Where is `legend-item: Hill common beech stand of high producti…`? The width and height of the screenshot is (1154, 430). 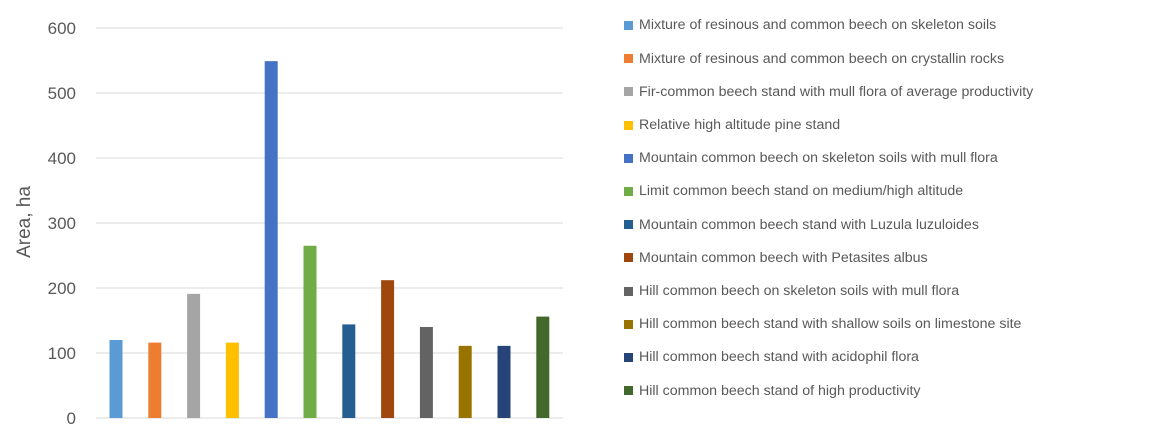 legend-item: Hill common beech stand of high producti… is located at coordinates (888, 390).